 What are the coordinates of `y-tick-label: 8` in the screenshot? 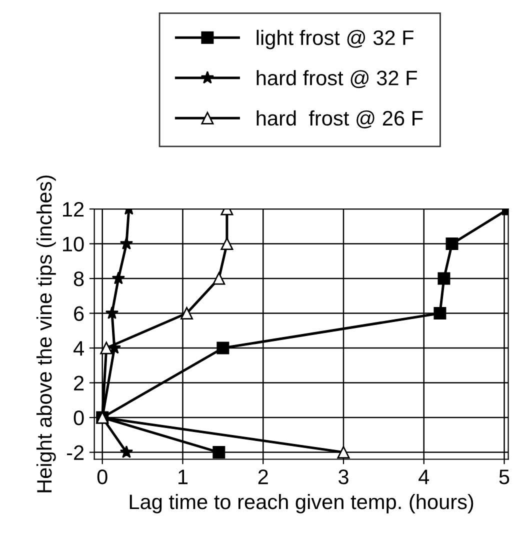 It's located at (79, 279).